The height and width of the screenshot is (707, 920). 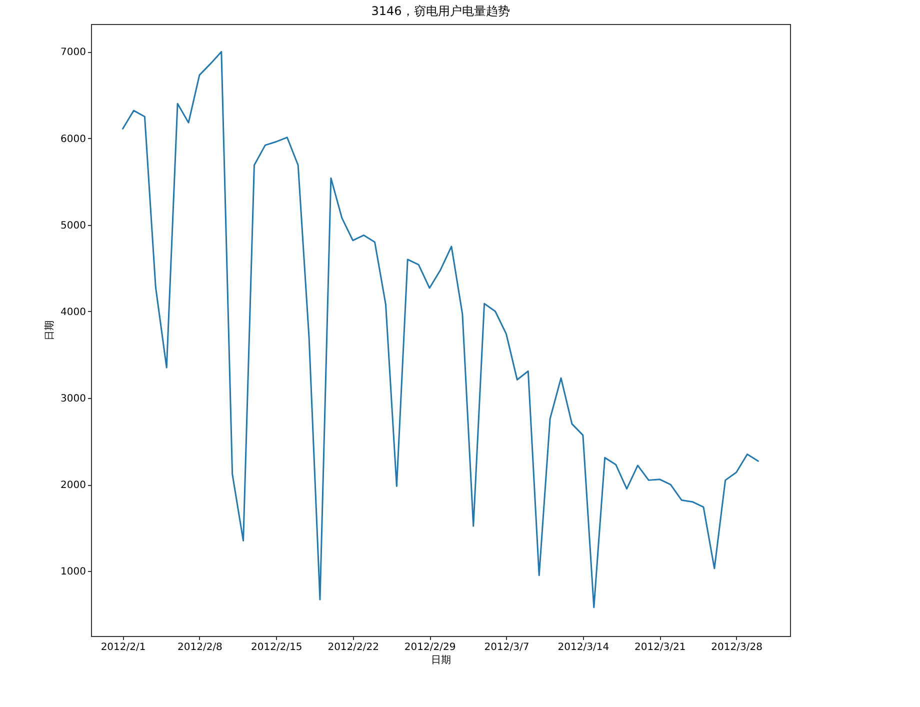 I want to click on y-tick-label: 2000, so click(x=73, y=486).